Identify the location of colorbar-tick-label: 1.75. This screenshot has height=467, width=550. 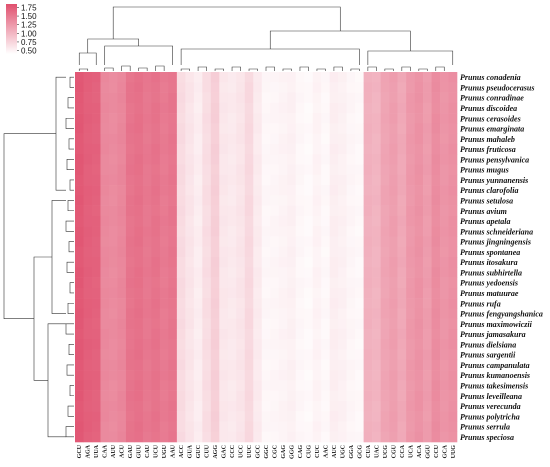
(29, 7).